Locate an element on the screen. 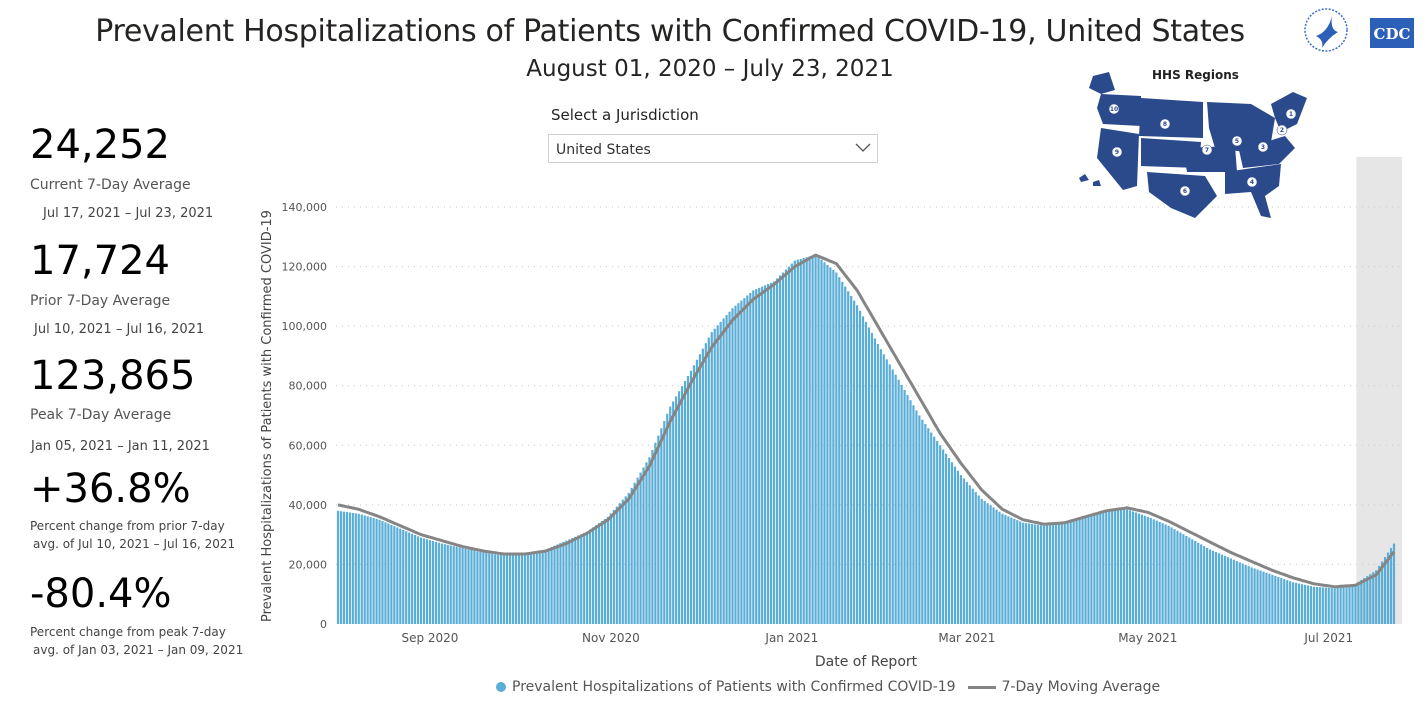  x-axis-label: Date of Report is located at coordinates (866, 662).